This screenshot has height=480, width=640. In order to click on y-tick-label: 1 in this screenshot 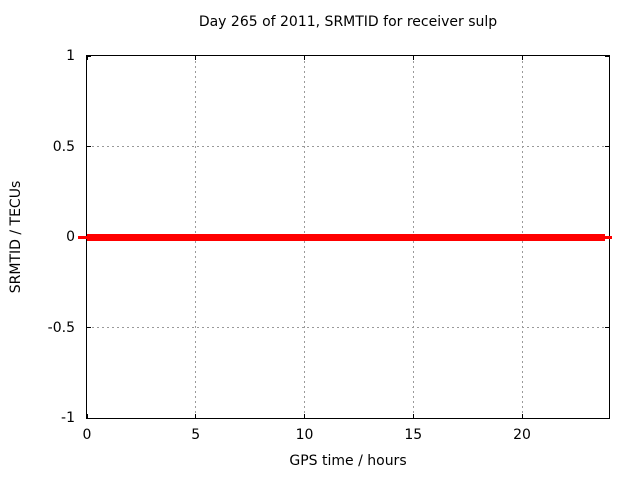, I will do `click(70, 56)`.